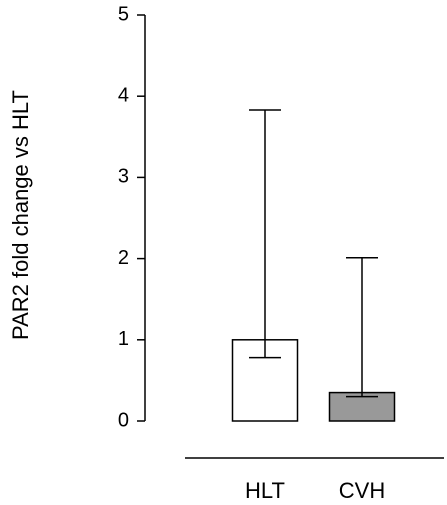  Describe the element at coordinates (123, 339) in the screenshot. I see `y-tick-label: 1` at that location.